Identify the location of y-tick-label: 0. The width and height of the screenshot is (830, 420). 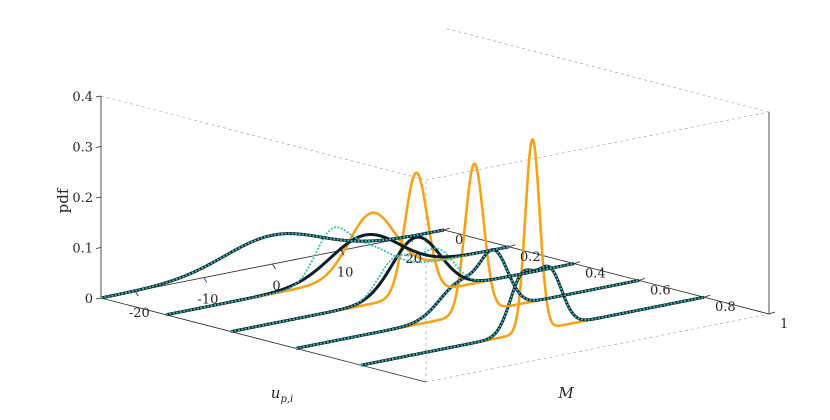
(459, 240).